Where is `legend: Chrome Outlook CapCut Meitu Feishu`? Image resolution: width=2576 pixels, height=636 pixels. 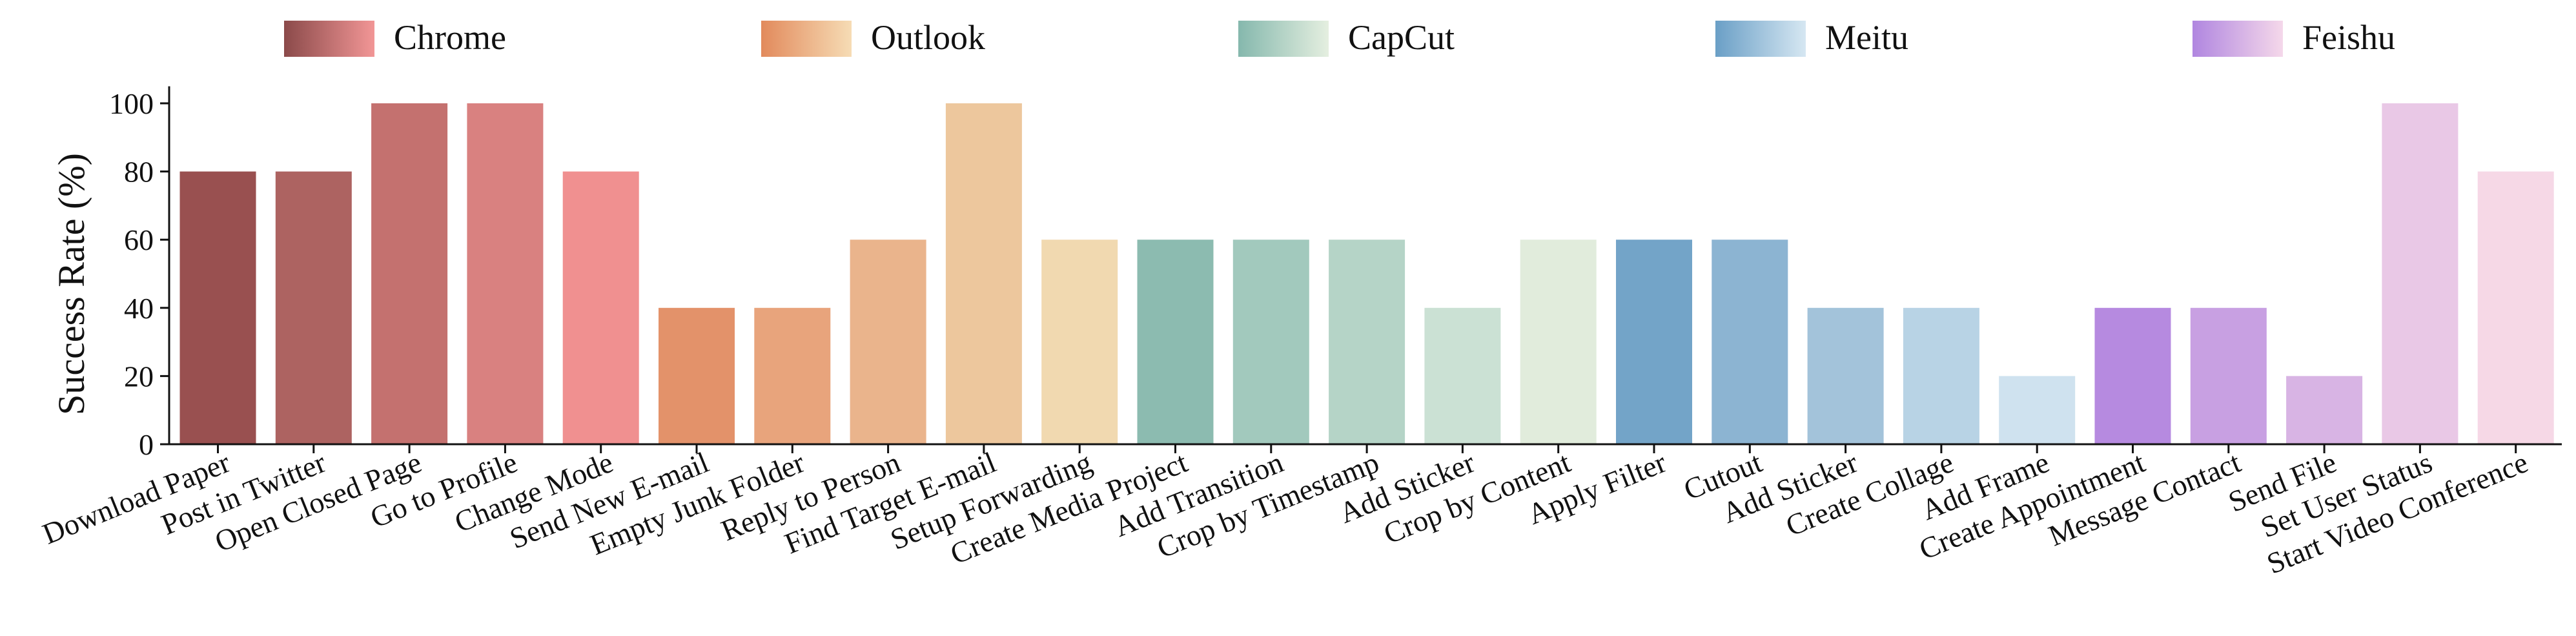 legend: Chrome Outlook CapCut Meitu Feishu is located at coordinates (1339, 37).